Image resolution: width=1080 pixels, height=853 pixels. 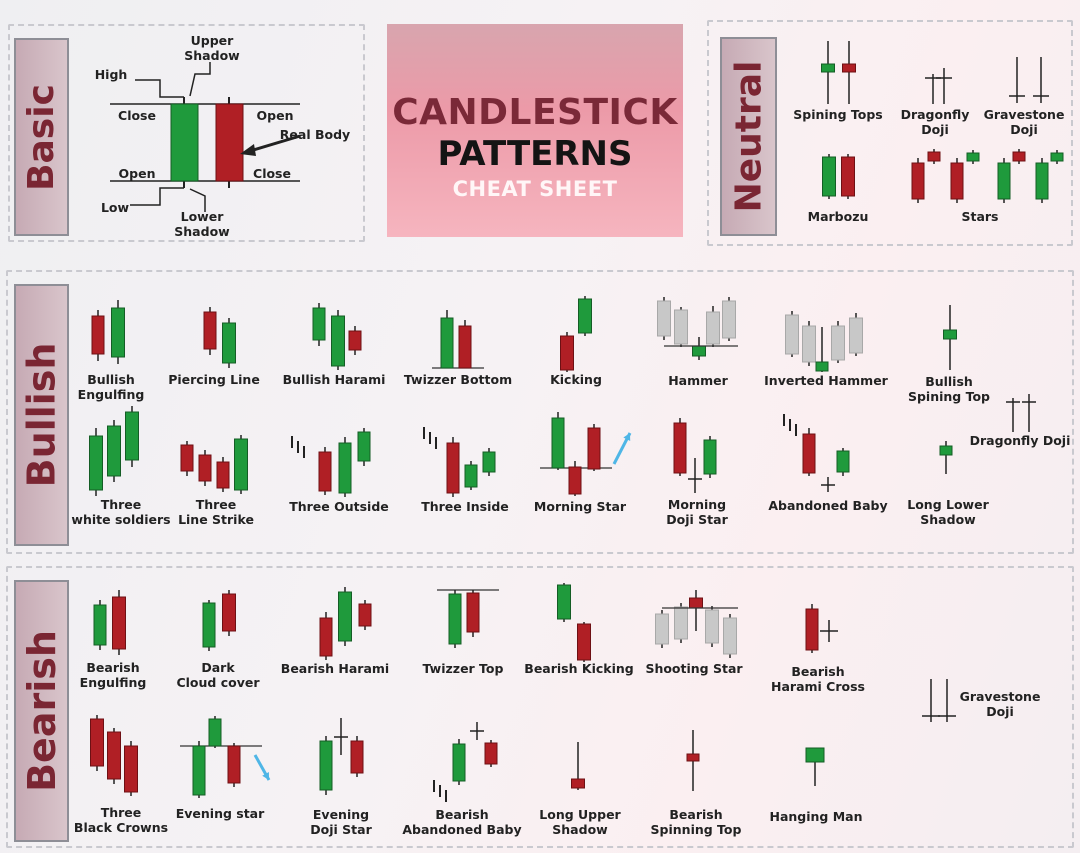 What do you see at coordinates (115, 207) in the screenshot?
I see `label-low: Low` at bounding box center [115, 207].